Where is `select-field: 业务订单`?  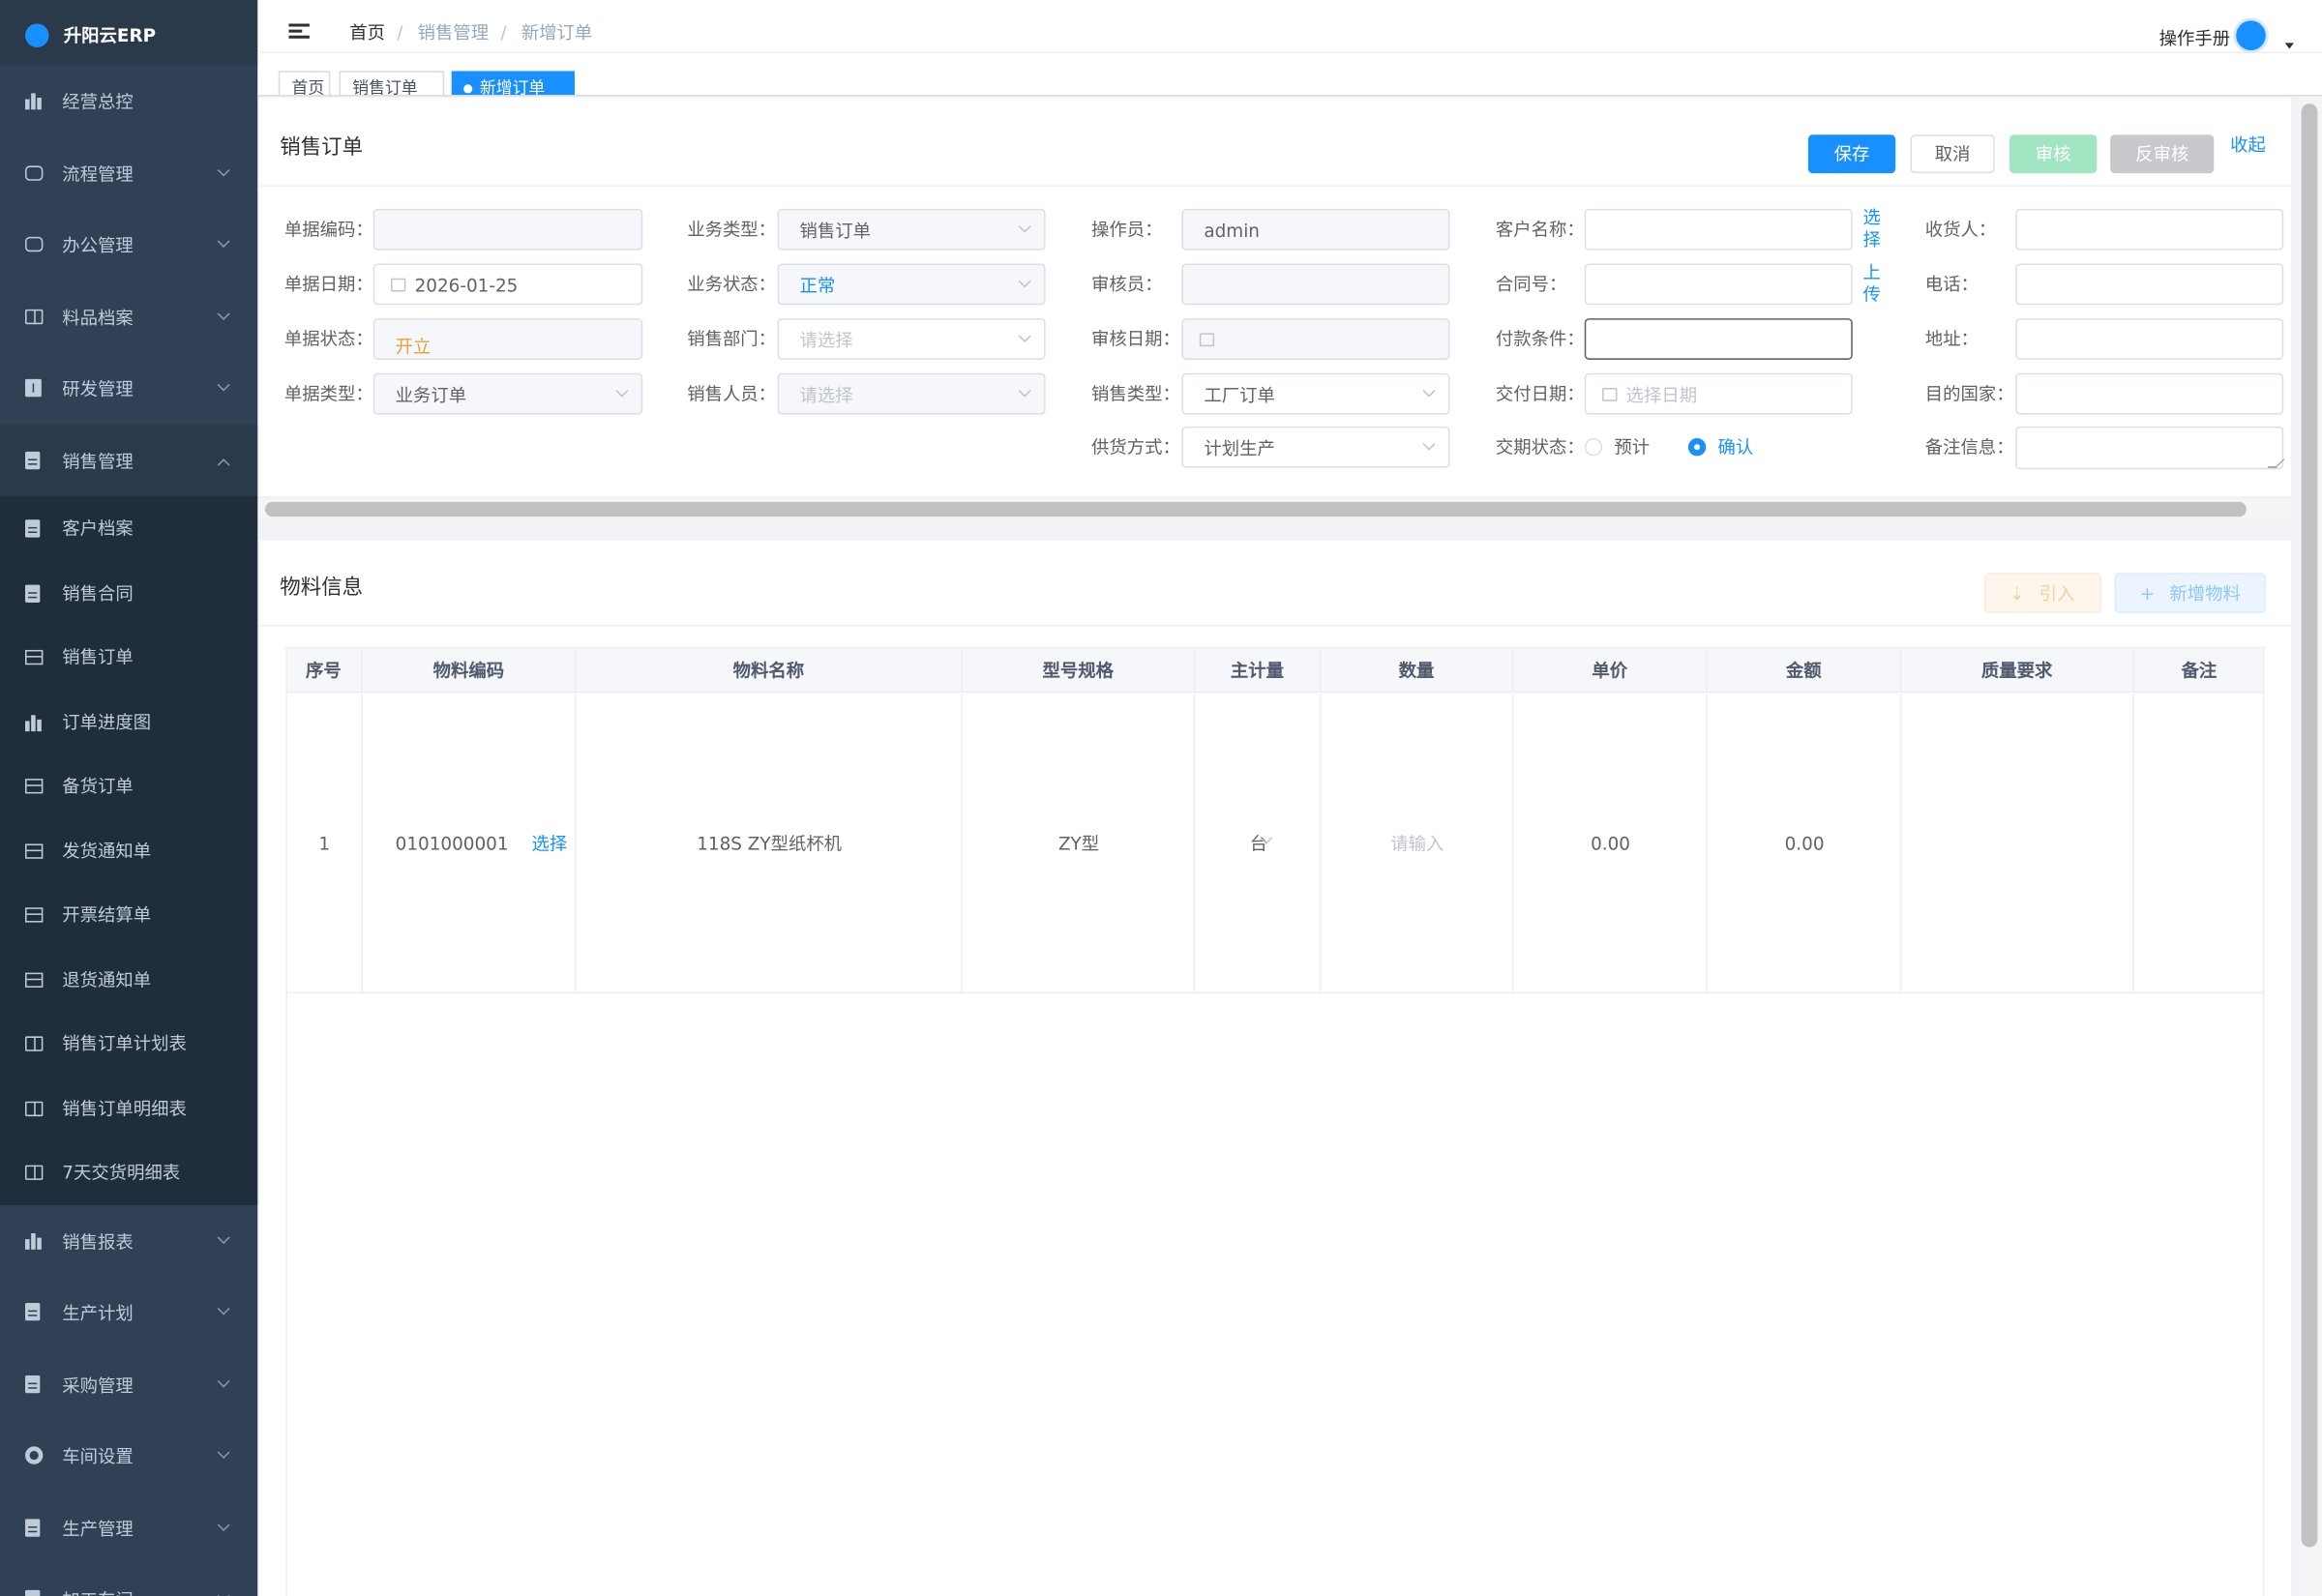
select-field: 业务订单 is located at coordinates (507, 393).